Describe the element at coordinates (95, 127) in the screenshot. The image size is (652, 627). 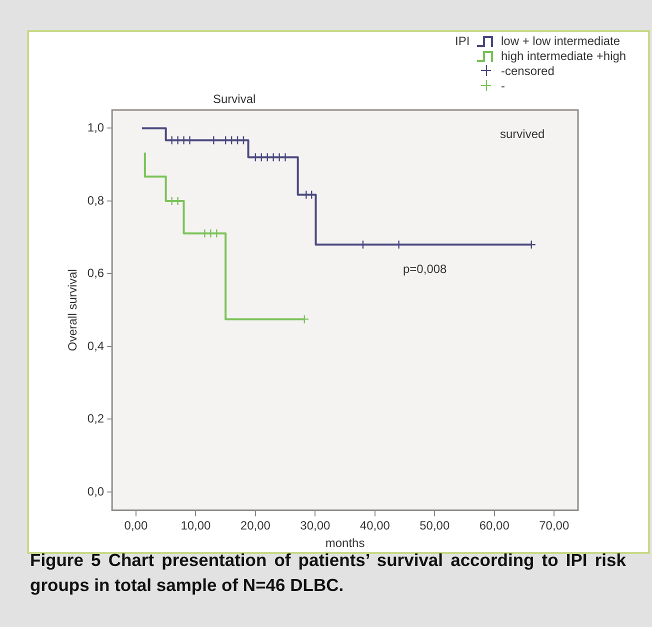
I see `y-tick-label: 1,0` at that location.